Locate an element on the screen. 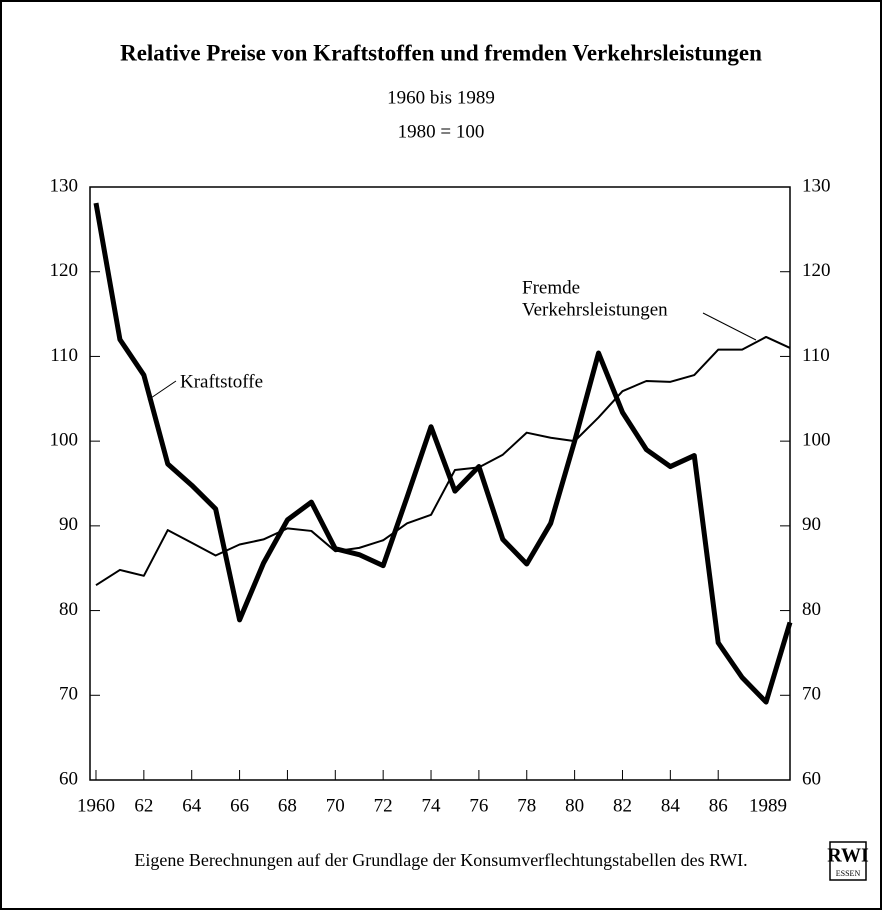  logo: ESSEN is located at coordinates (848, 873).